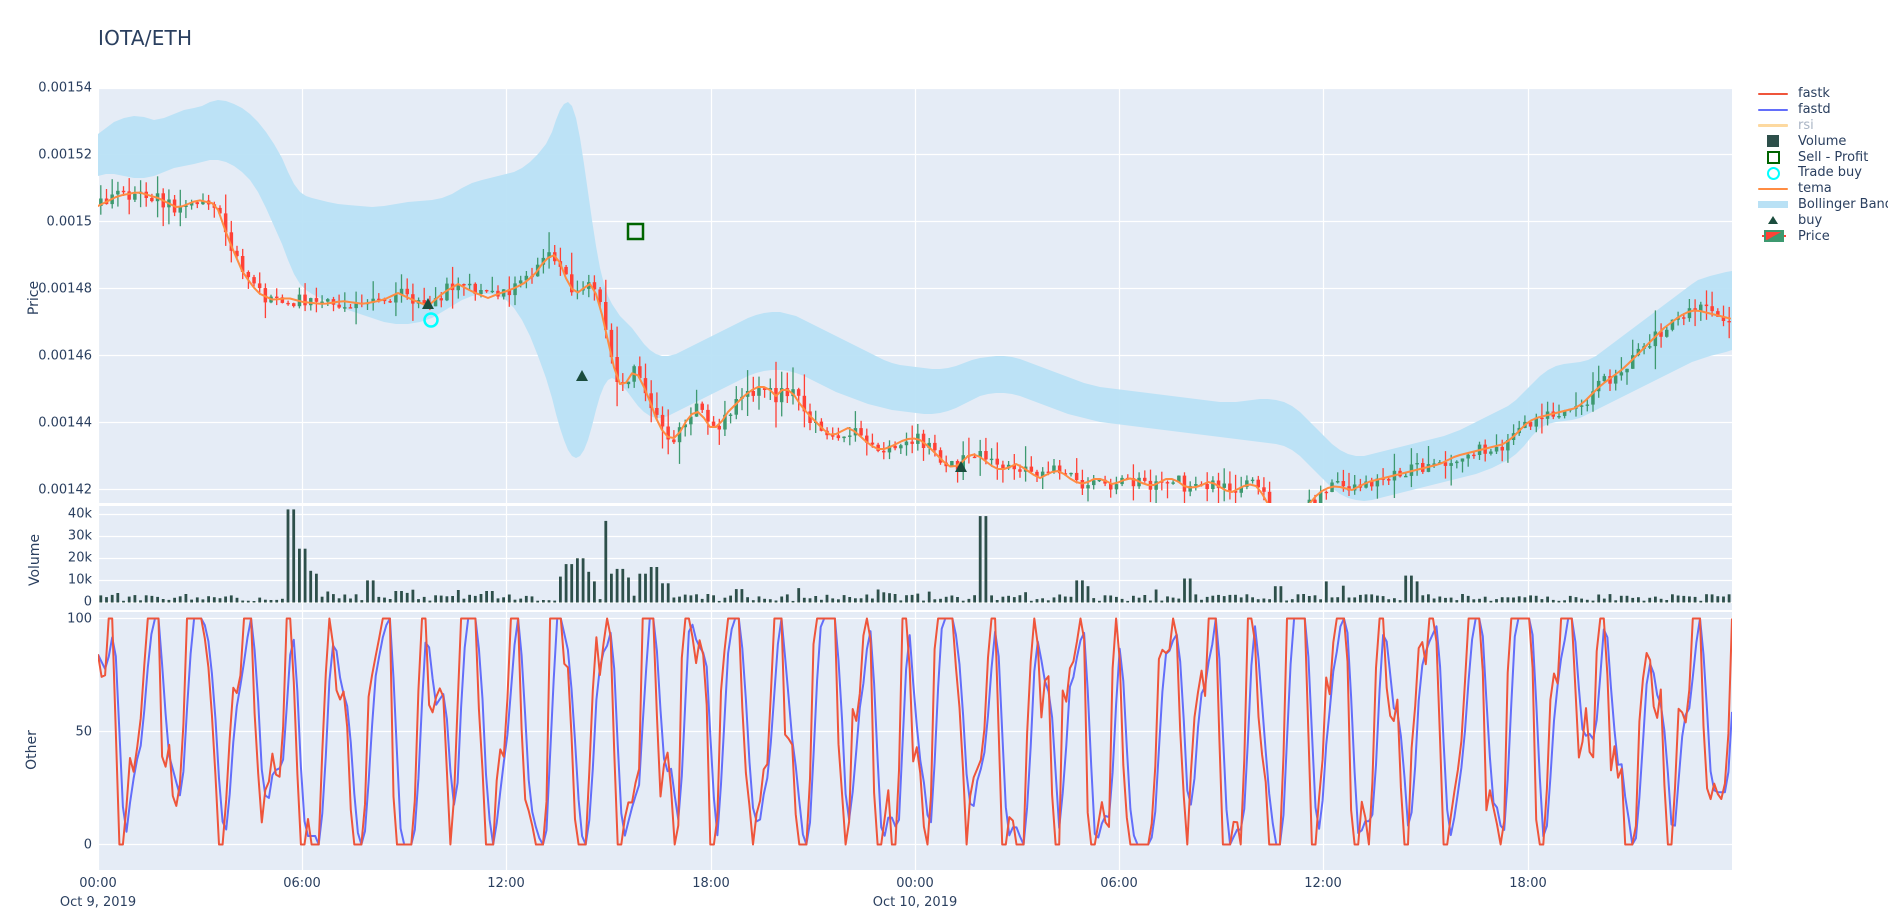 The image size is (1888, 909). What do you see at coordinates (98, 883) in the screenshot?
I see `x-tick-0: 00:00` at bounding box center [98, 883].